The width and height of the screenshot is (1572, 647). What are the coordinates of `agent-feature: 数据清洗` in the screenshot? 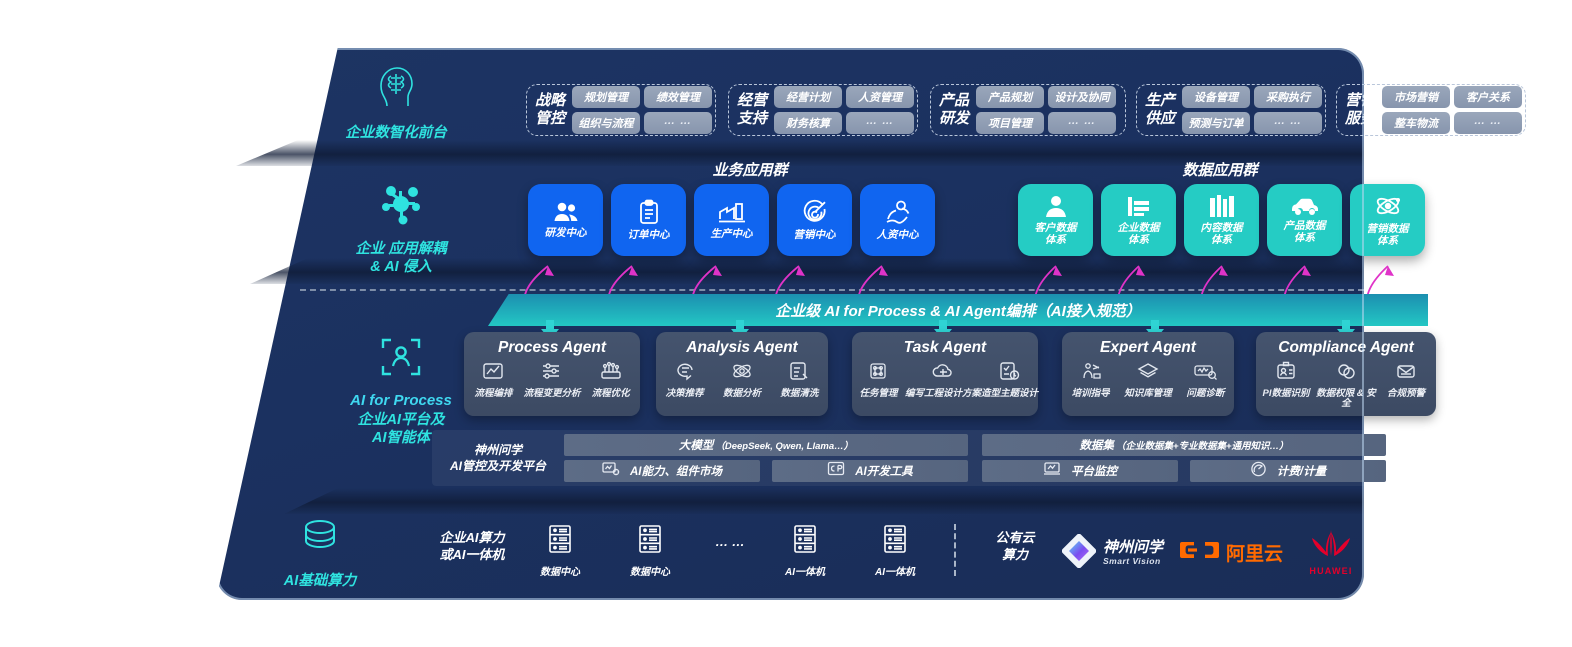 It's located at (799, 380).